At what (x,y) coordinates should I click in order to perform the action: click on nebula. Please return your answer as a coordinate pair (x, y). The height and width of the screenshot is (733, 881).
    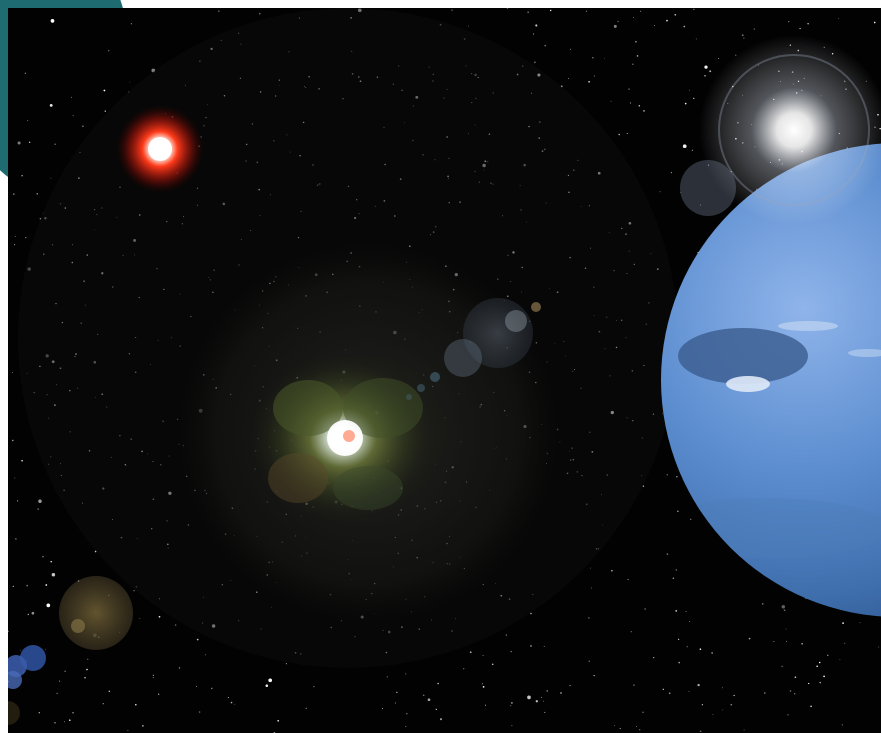
    Looking at the image, I should click on (343, 438).